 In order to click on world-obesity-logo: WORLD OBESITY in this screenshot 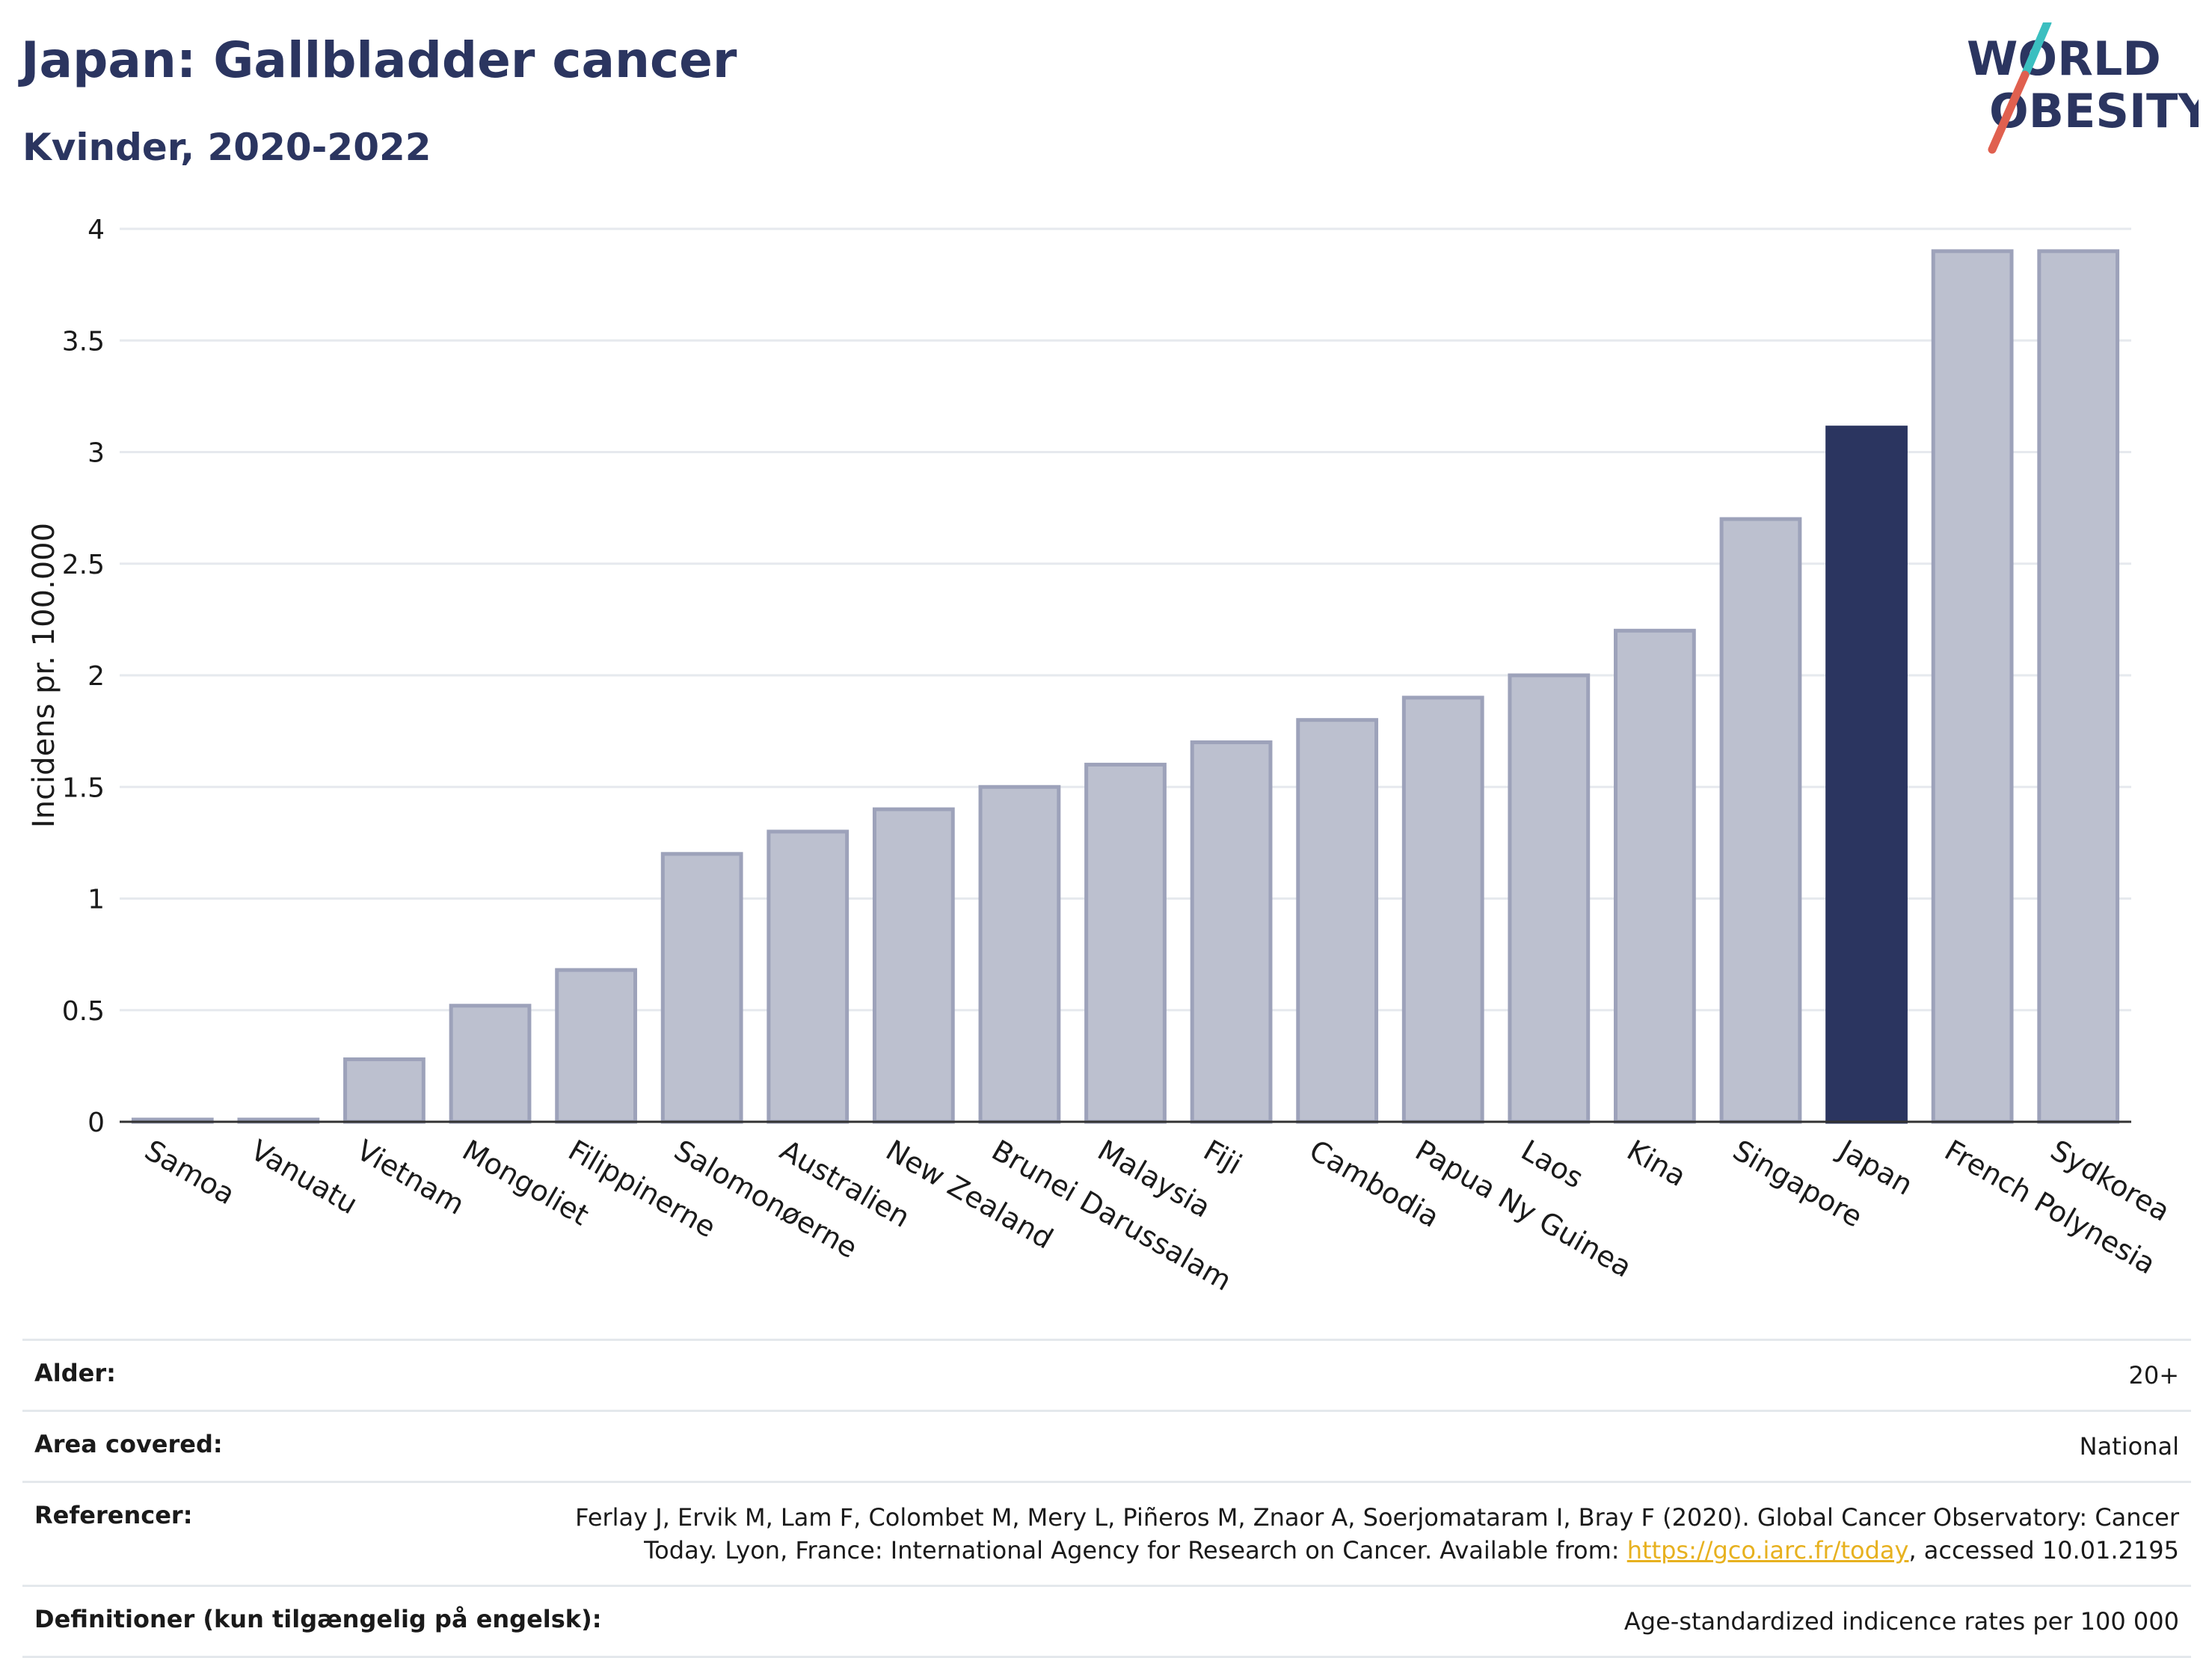, I will do `click(2083, 88)`.